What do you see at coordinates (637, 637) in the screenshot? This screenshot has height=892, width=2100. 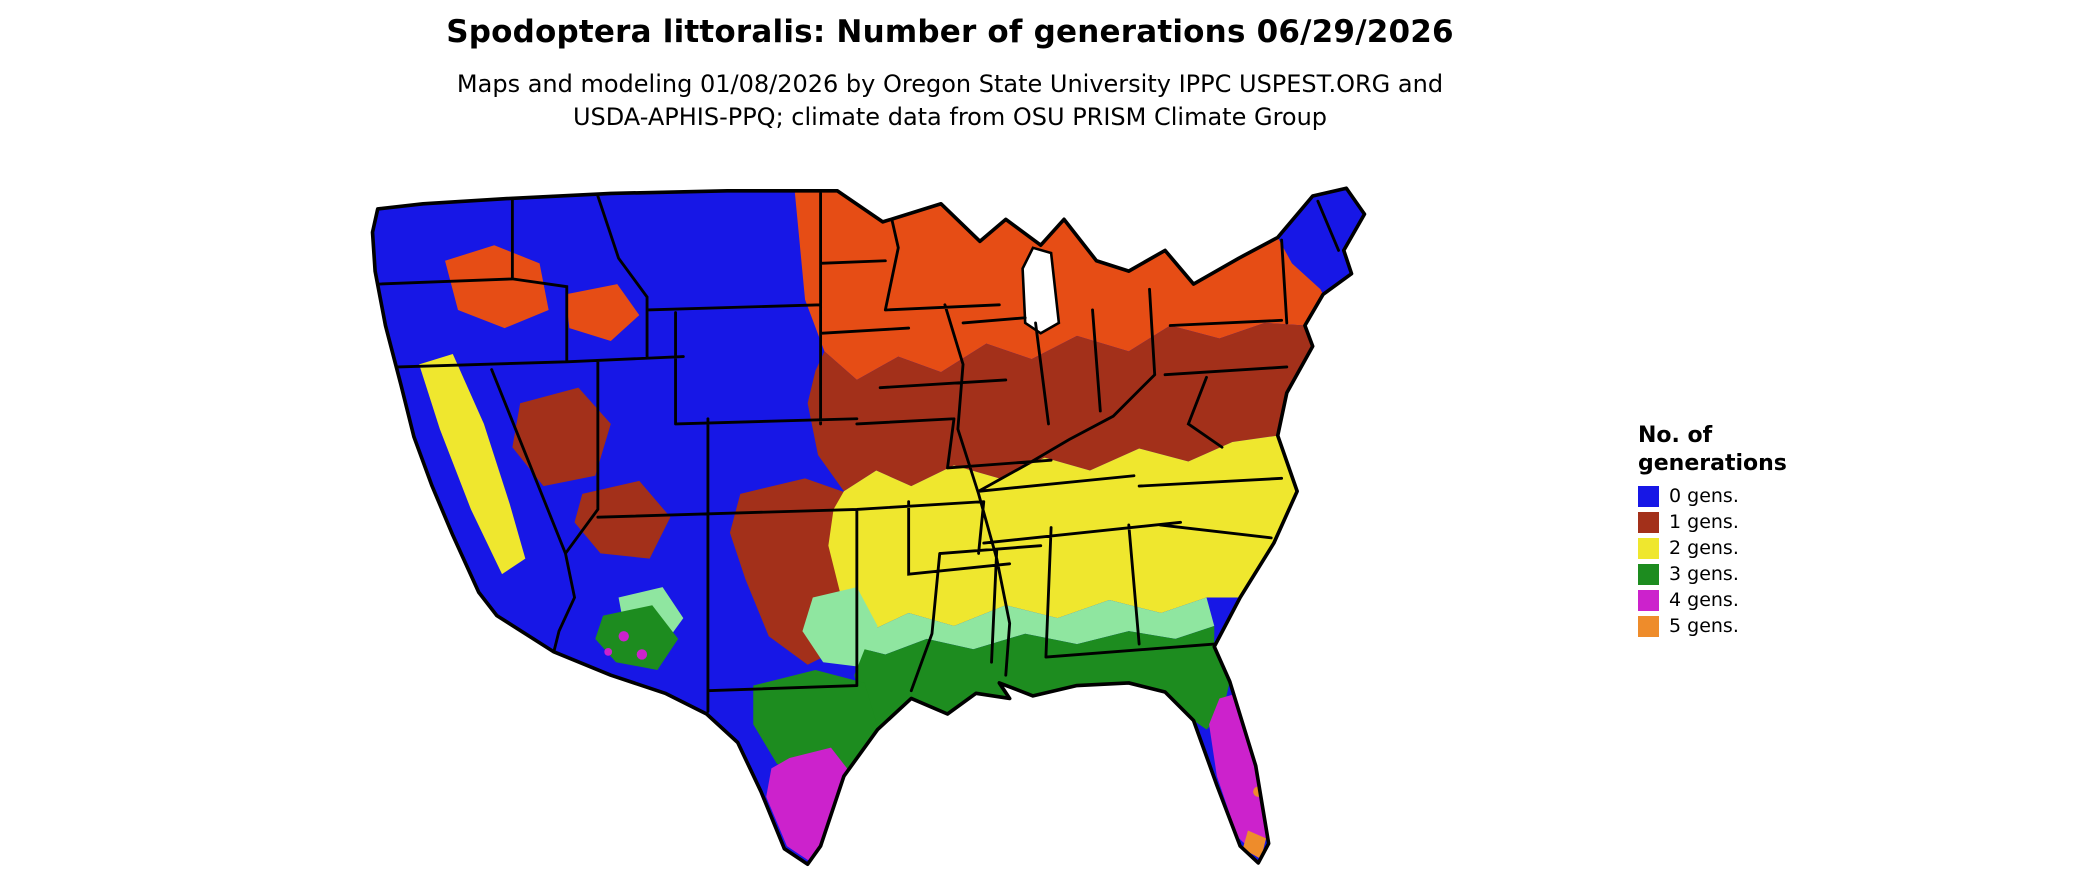 I see `map-patch-3-gens-arizona` at bounding box center [637, 637].